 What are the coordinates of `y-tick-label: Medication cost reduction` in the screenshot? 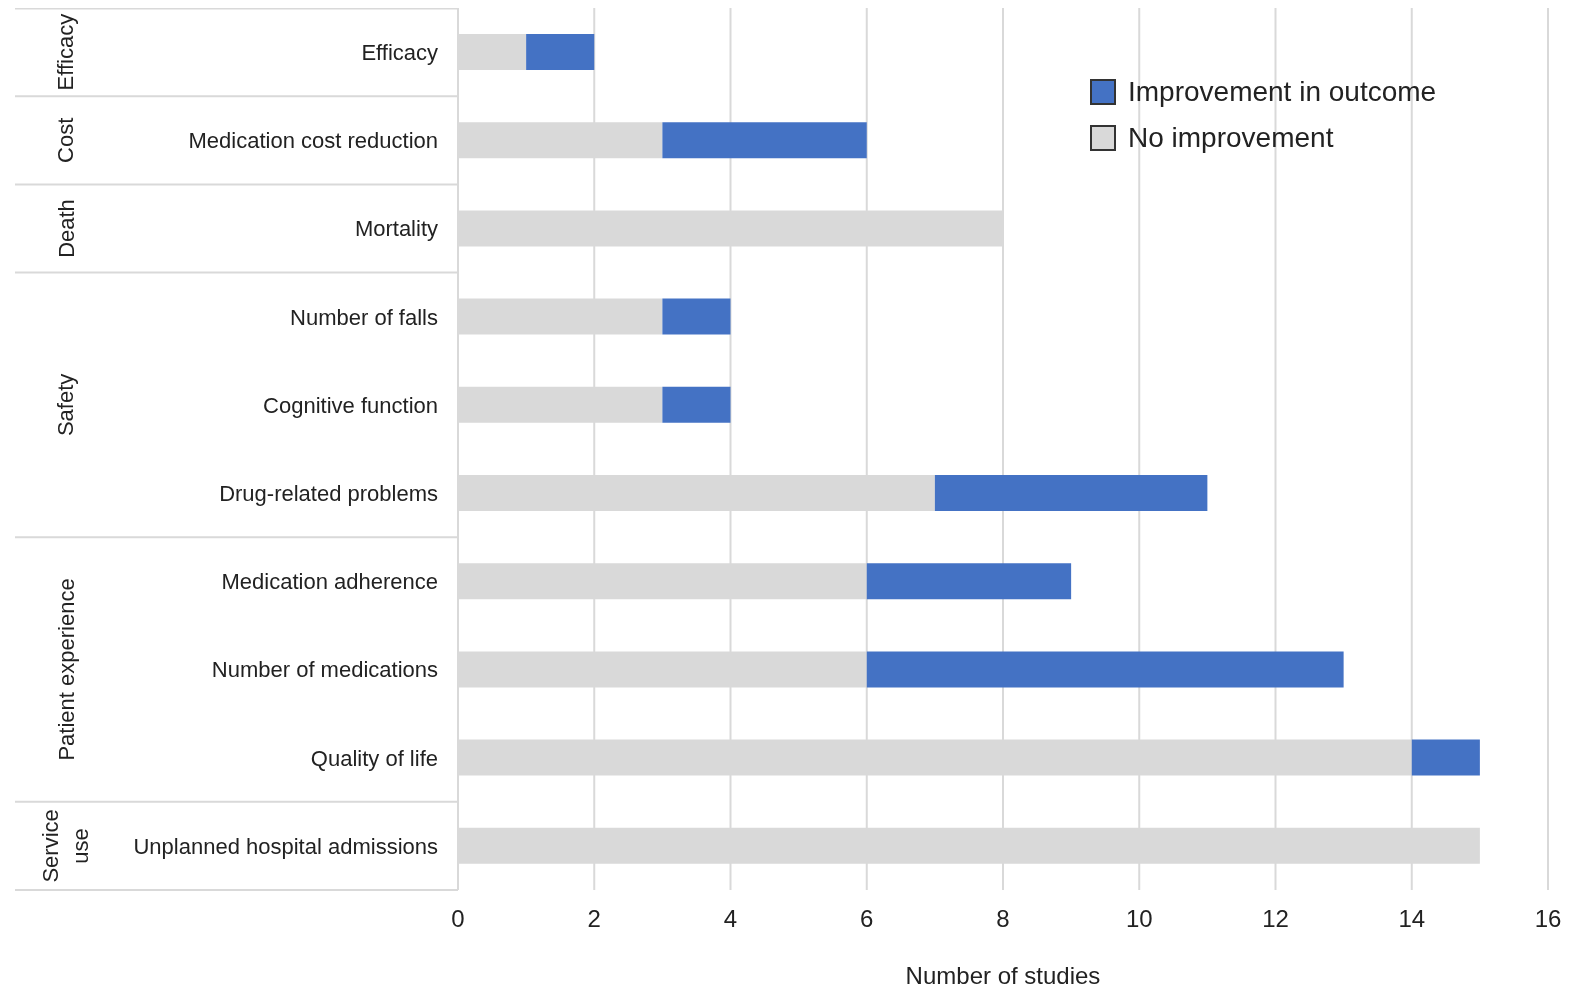 It's located at (313, 141).